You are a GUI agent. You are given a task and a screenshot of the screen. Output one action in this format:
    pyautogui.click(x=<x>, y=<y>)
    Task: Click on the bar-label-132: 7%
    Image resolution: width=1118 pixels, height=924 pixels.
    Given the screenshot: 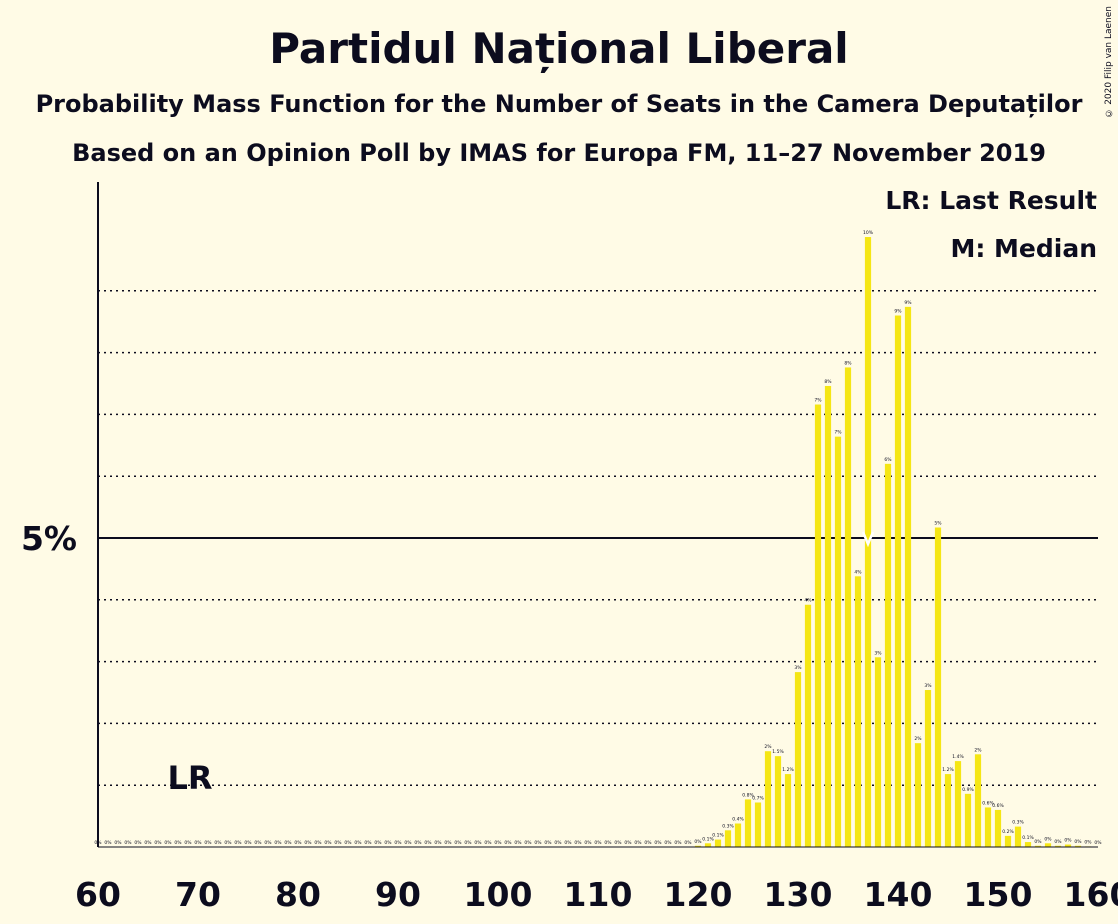 What is the action you would take?
    pyautogui.click(x=818, y=401)
    